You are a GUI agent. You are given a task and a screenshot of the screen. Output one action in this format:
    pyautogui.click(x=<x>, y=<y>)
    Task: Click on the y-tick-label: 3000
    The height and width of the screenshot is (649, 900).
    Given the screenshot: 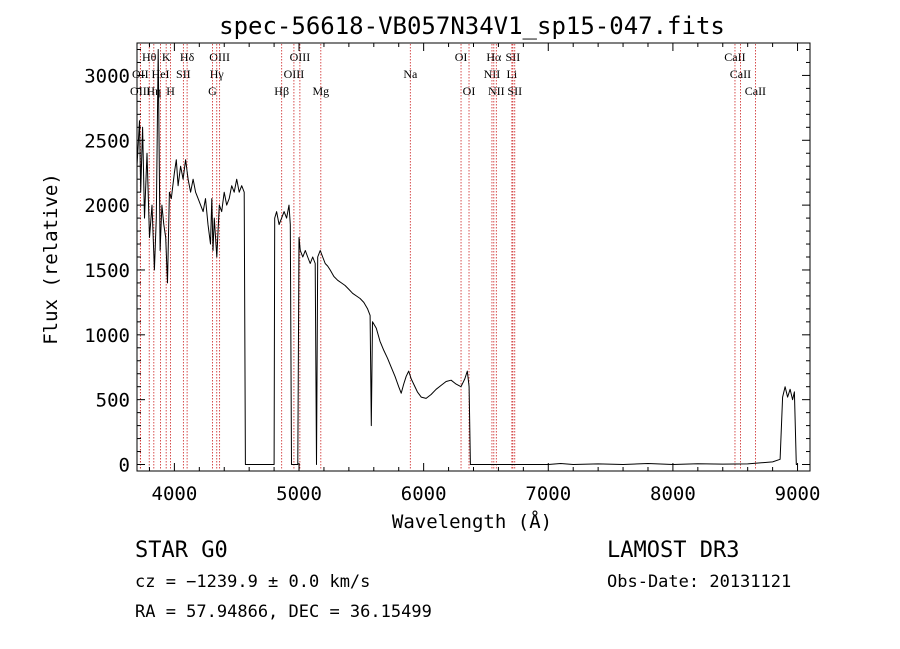 What is the action you would take?
    pyautogui.click(x=107, y=76)
    